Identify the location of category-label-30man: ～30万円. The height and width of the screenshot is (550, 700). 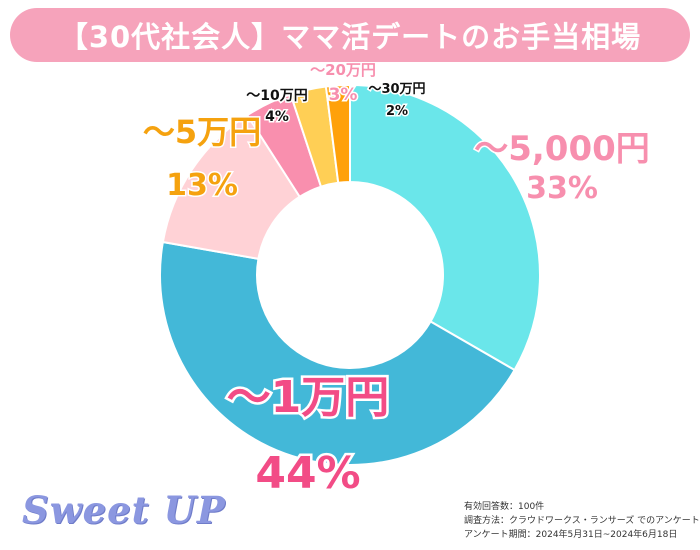
(396, 89).